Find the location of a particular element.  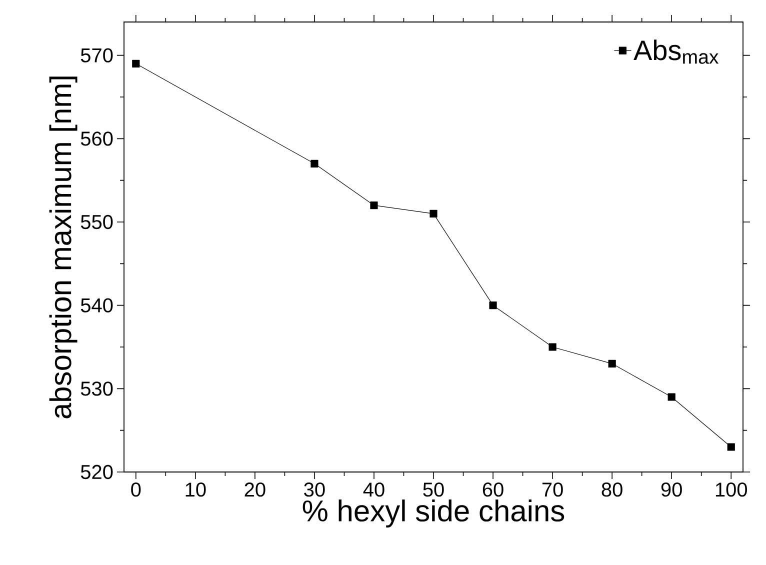

y-tick-label: 550 is located at coordinates (96, 222).